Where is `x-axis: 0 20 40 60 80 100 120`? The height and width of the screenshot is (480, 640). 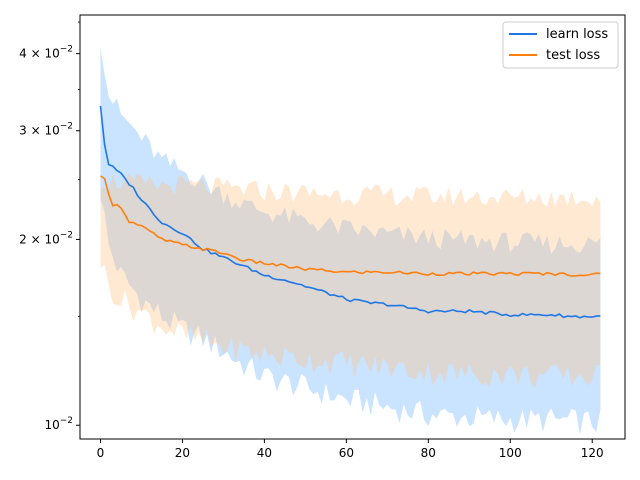
x-axis: 0 20 40 60 80 100 120 is located at coordinates (350, 449).